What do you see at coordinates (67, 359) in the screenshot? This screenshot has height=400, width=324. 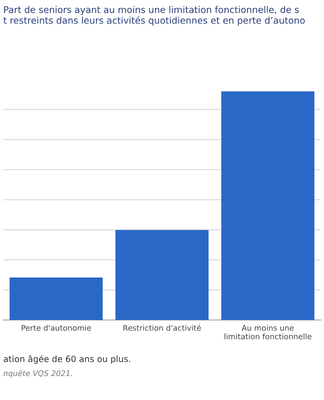 I see `text: ation âgée de 60 ans ou plus.` at bounding box center [67, 359].